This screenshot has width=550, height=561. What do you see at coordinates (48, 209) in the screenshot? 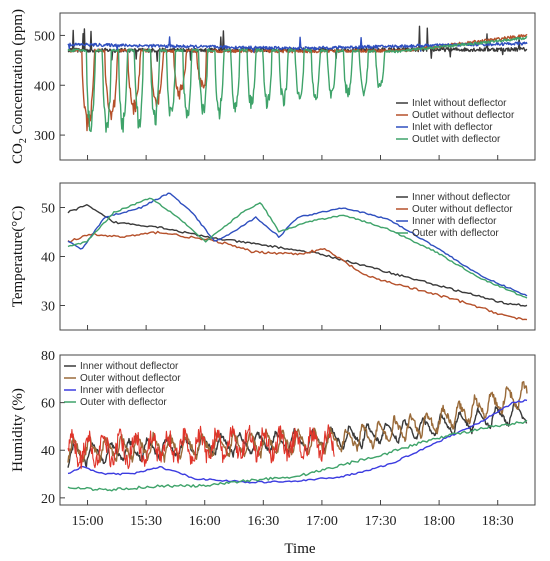
I see `y-tick-label-temperature-2: 50` at bounding box center [48, 209].